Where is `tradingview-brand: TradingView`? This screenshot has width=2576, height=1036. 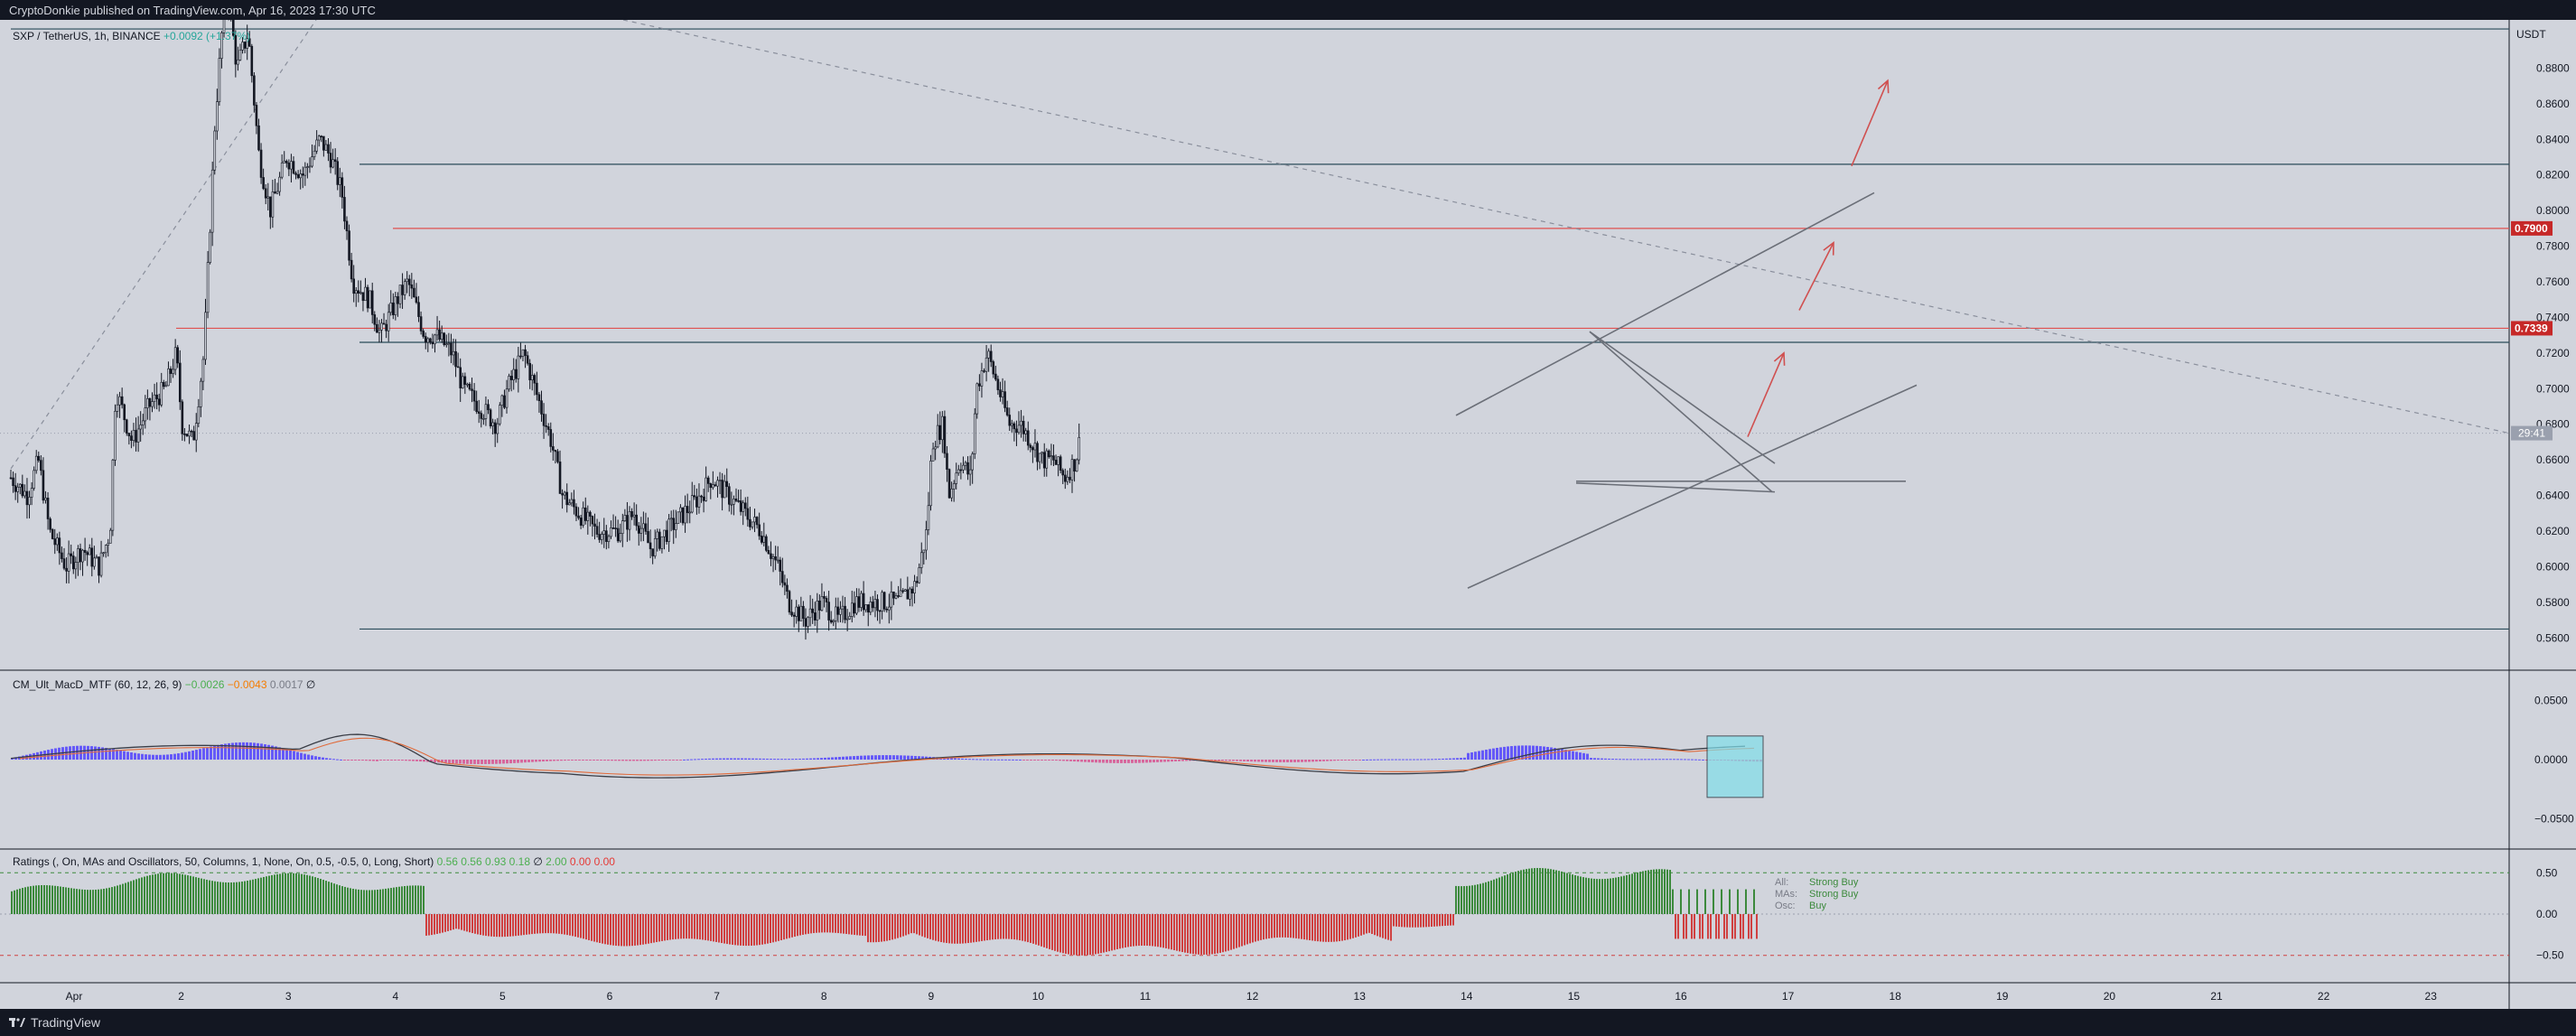 tradingview-brand: TradingView is located at coordinates (54, 1023).